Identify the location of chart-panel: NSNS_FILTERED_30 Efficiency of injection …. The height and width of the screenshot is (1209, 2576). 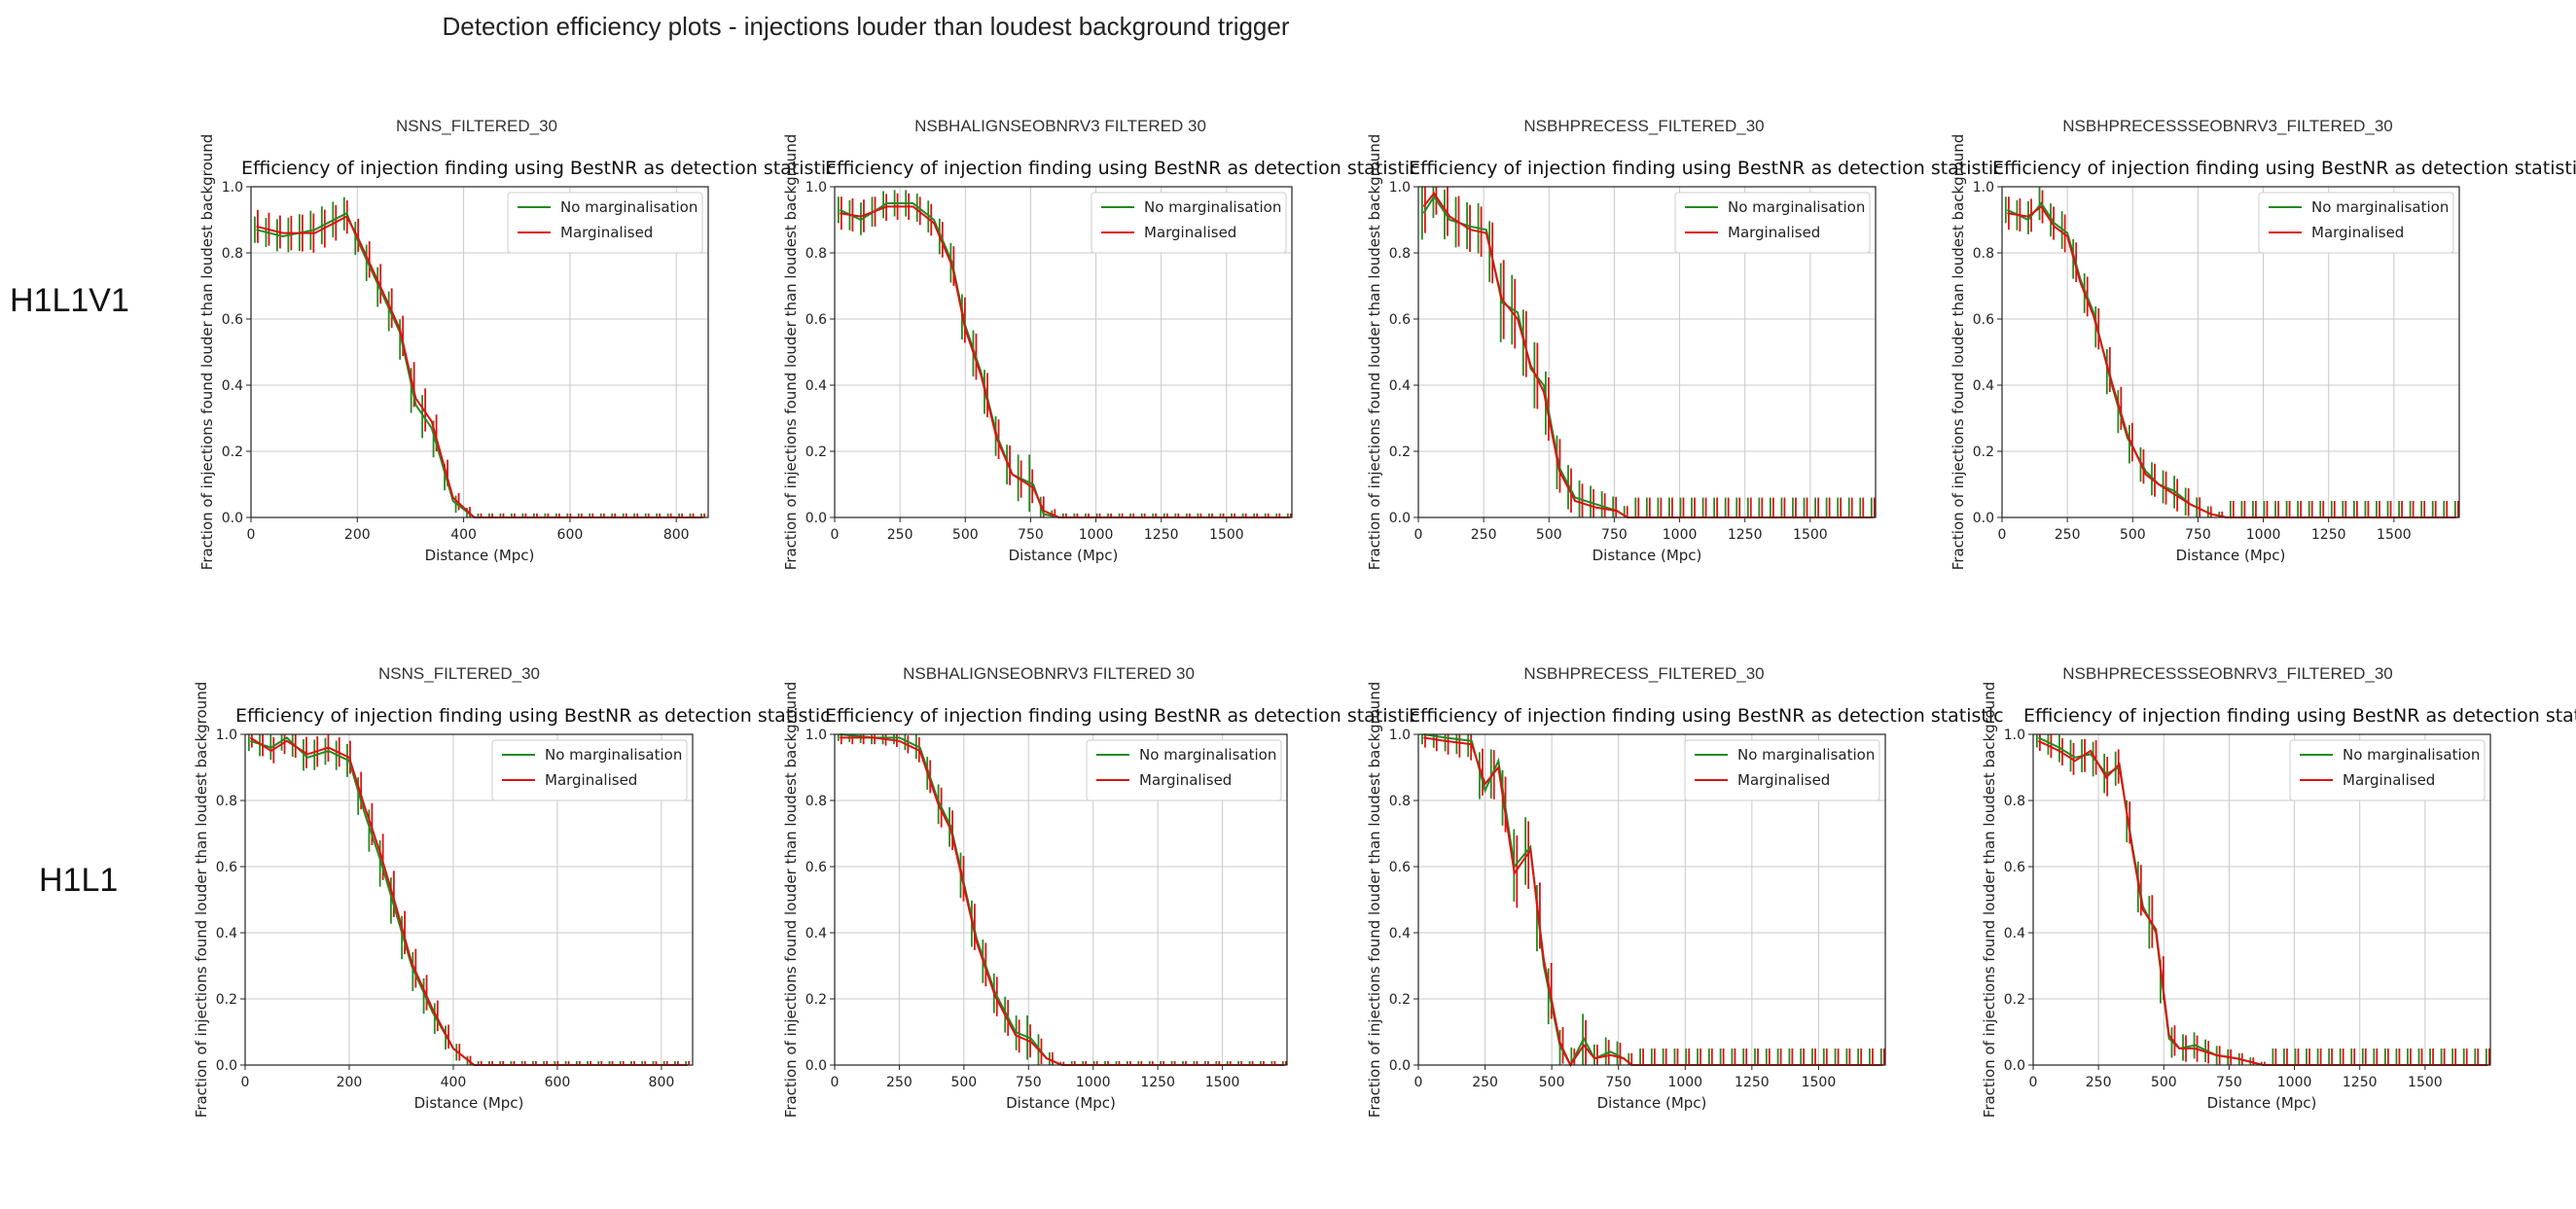
(511, 389).